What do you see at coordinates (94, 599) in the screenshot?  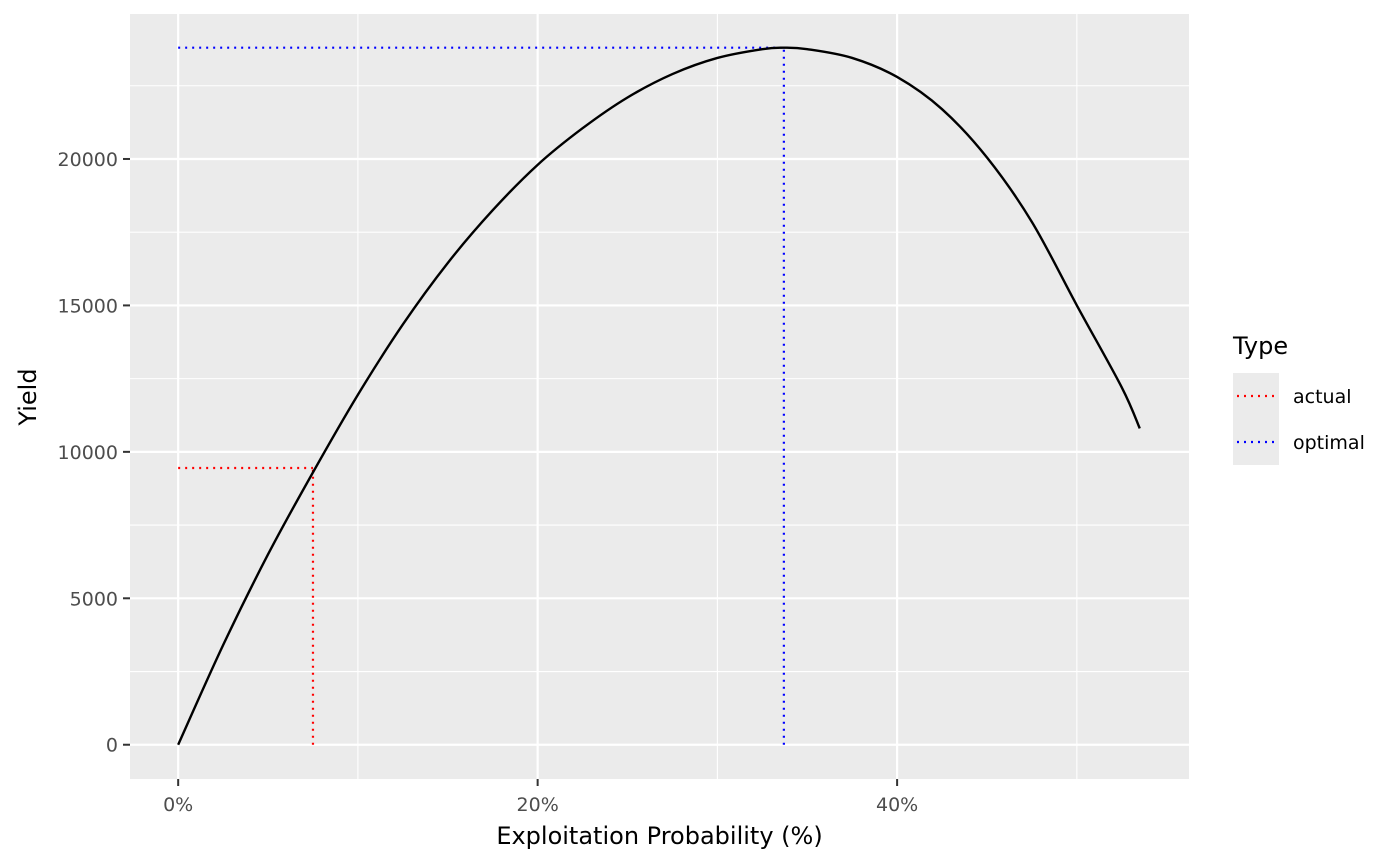 I see `y-tick-label: 5000` at bounding box center [94, 599].